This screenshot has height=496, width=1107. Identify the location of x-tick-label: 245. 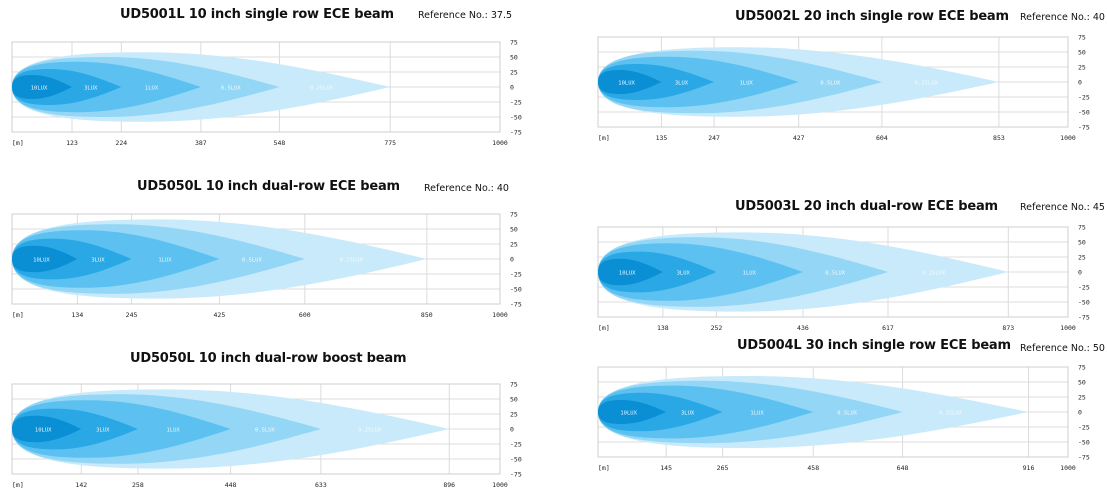
(132, 315).